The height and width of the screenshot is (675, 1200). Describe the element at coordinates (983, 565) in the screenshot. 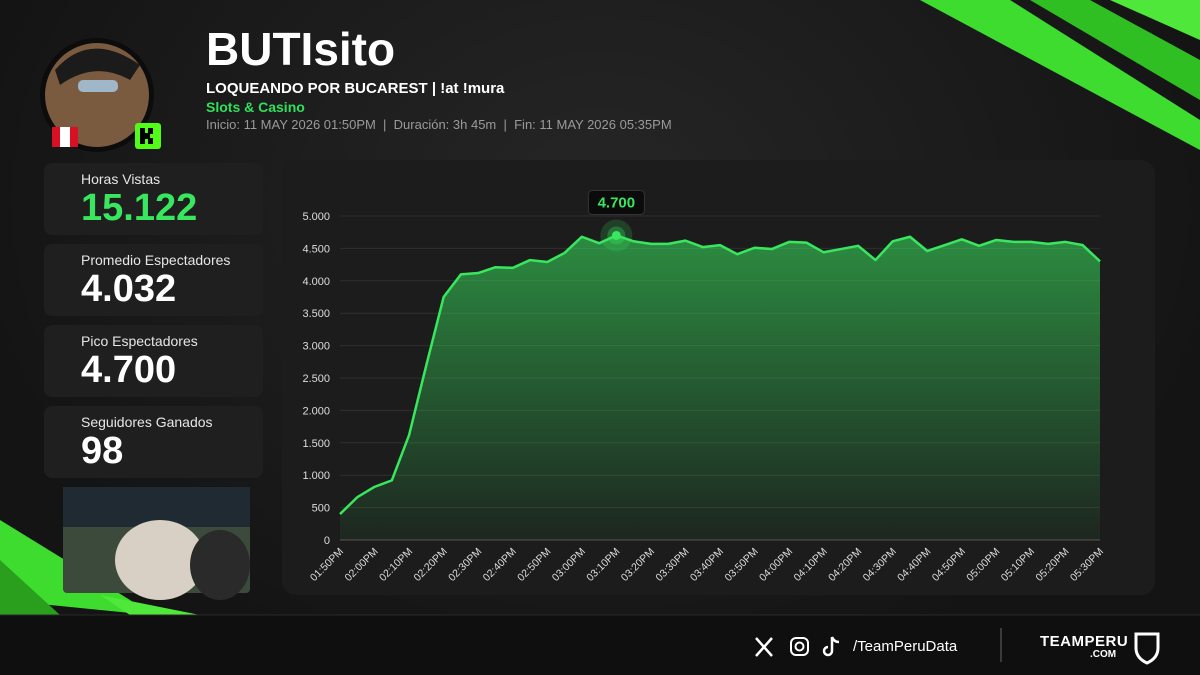

I see `x-tick-label: 05:00PM` at that location.